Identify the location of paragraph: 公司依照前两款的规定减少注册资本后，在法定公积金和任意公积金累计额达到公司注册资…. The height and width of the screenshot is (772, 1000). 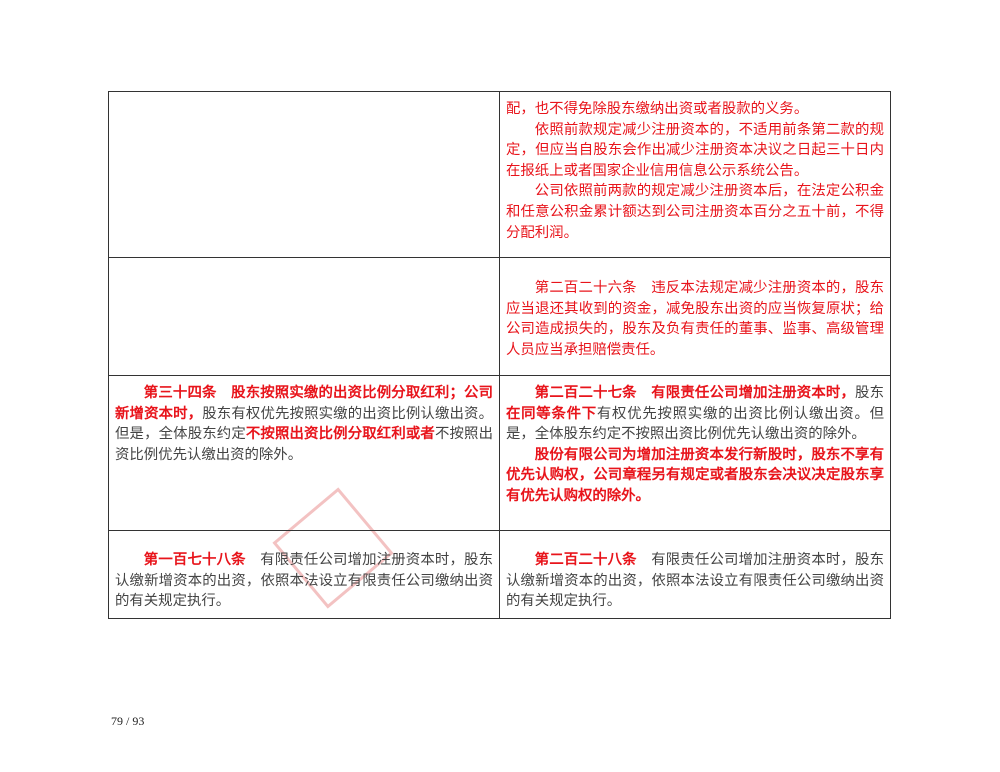
(695, 212).